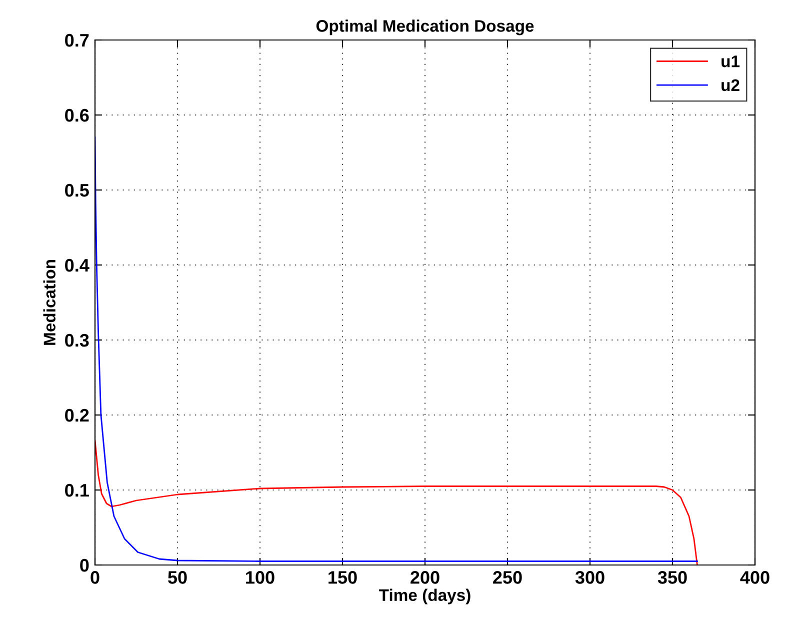  What do you see at coordinates (77, 490) in the screenshot?
I see `y-tick-label: 0.1` at bounding box center [77, 490].